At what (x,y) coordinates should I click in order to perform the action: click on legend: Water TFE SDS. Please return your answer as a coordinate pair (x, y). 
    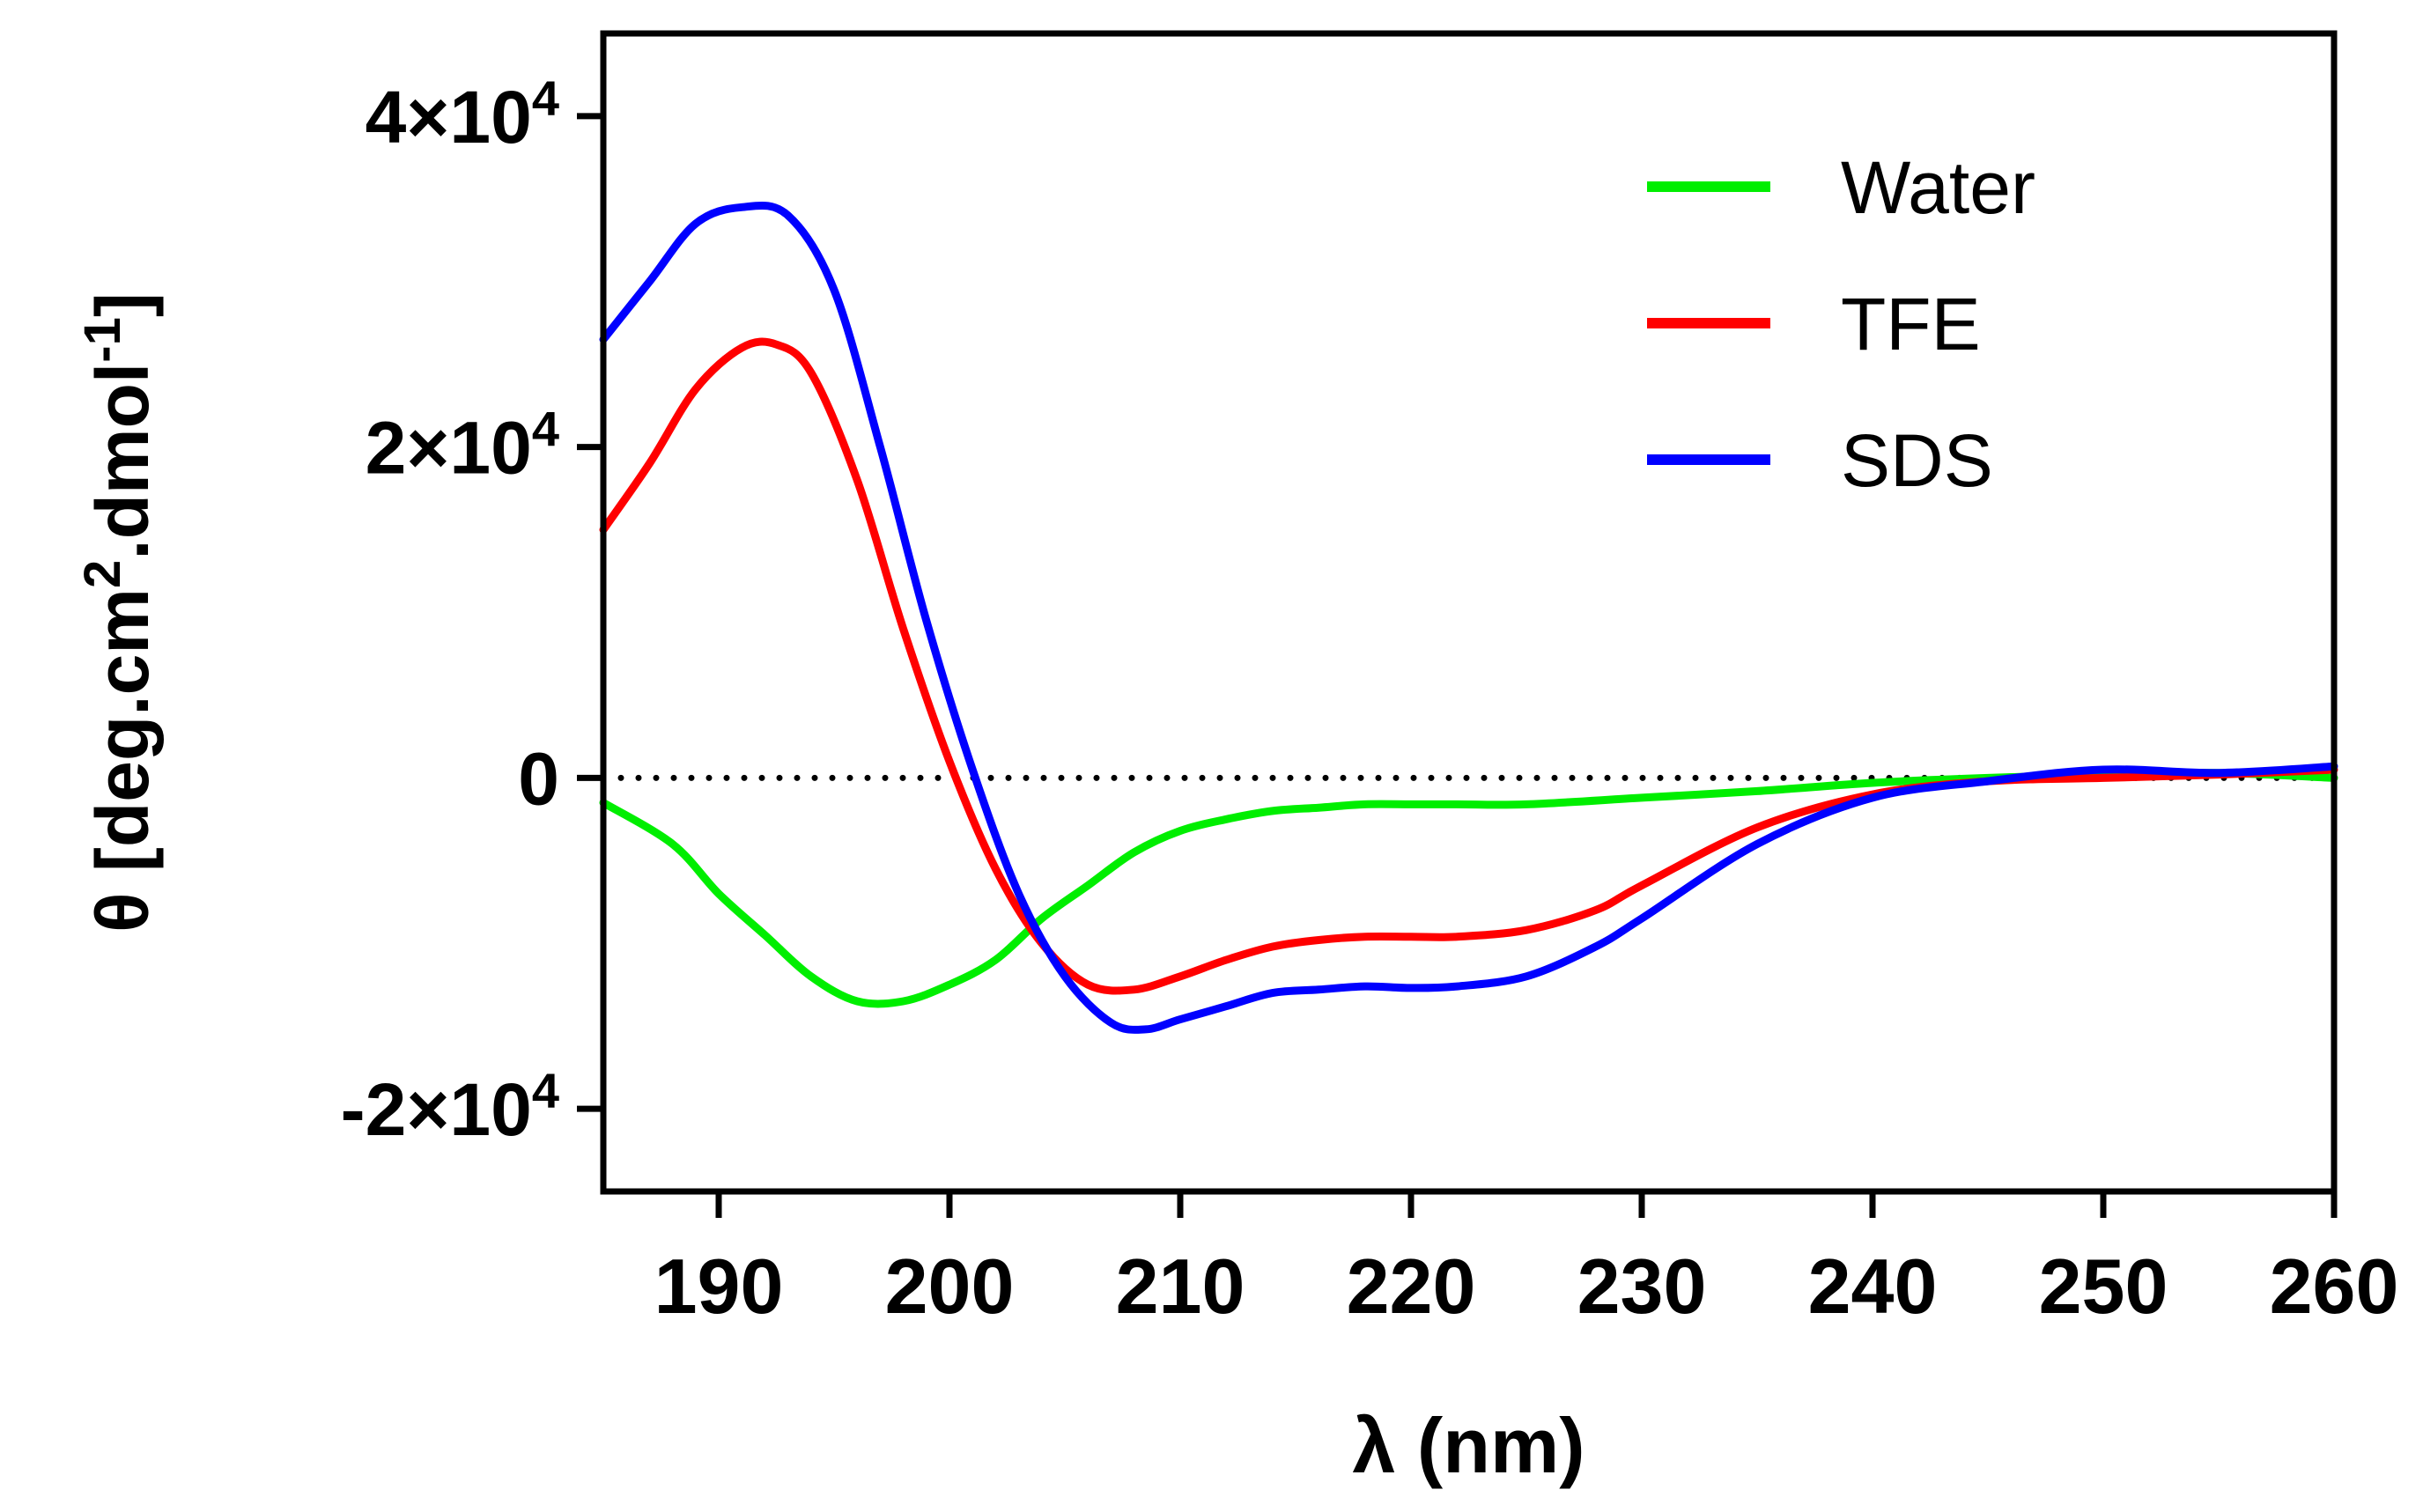
    Looking at the image, I should click on (1841, 324).